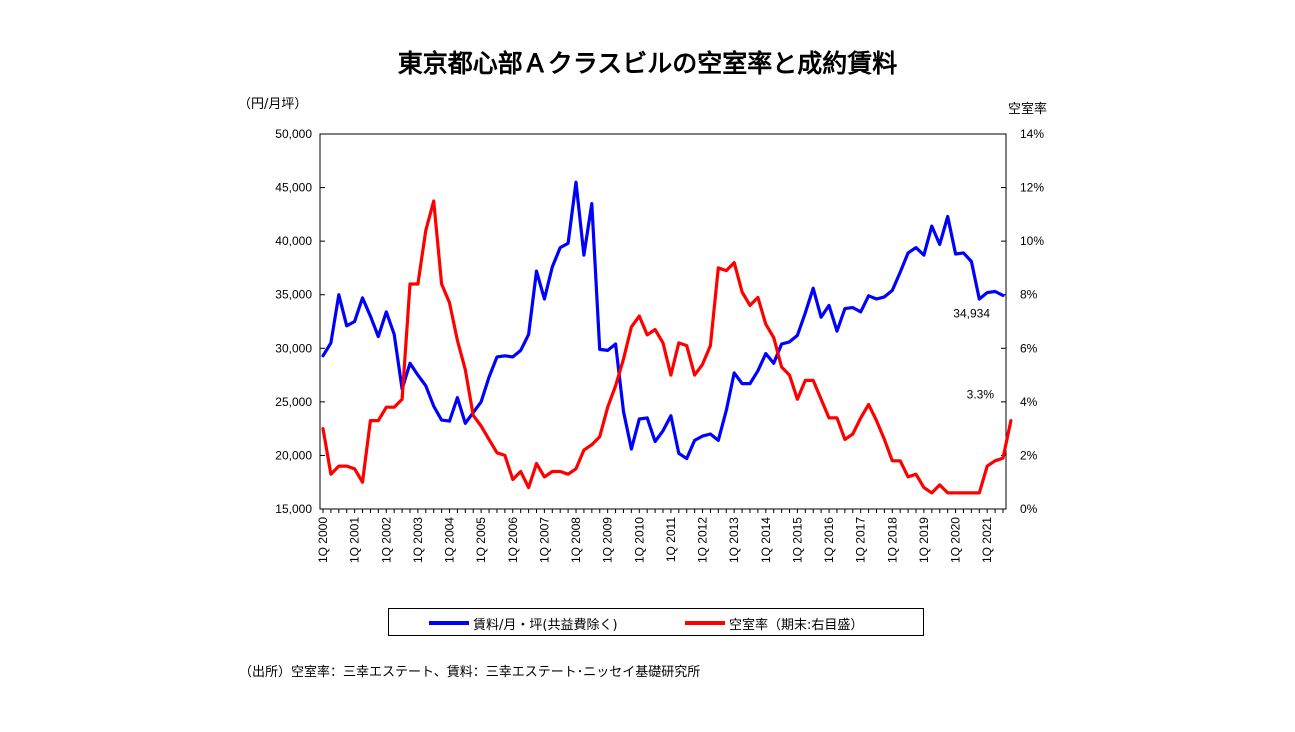 Image resolution: width=1295 pixels, height=732 pixels. Describe the element at coordinates (481, 540) in the screenshot. I see `x-tick-label: 1Q 2005` at that location.